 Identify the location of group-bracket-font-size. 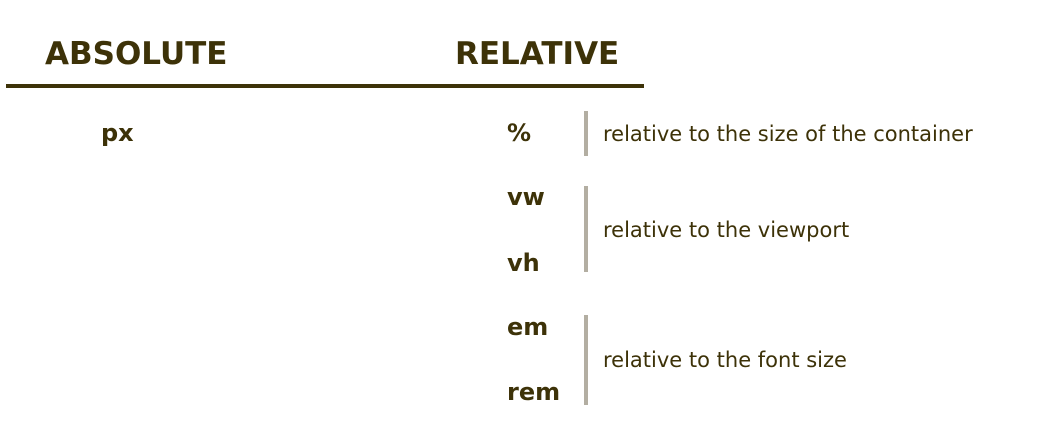
(586, 360).